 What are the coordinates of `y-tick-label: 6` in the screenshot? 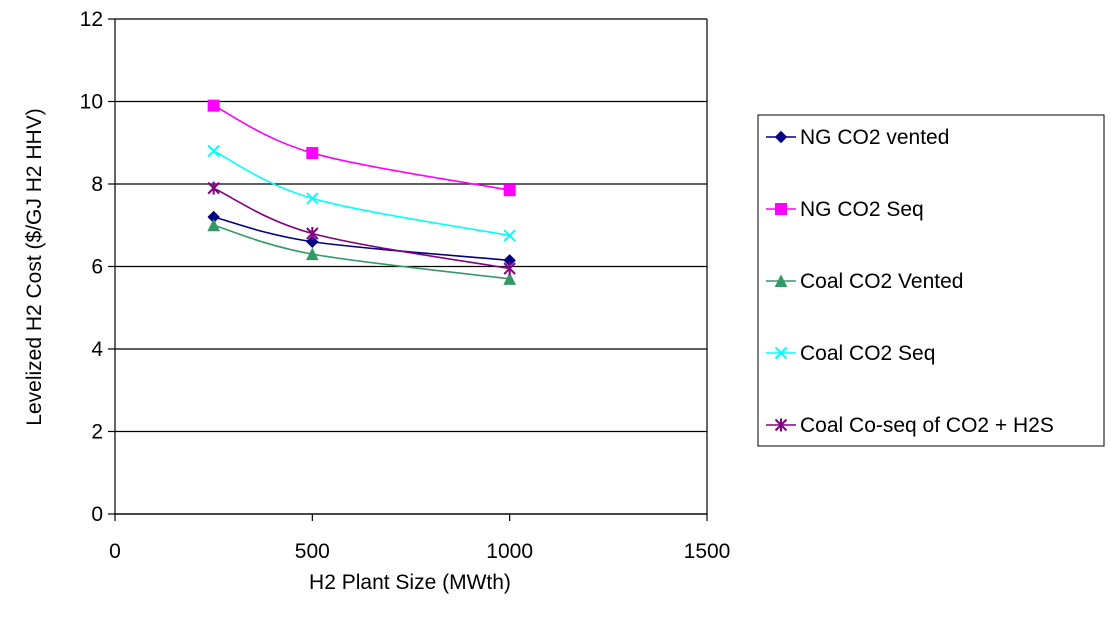 It's located at (97, 267).